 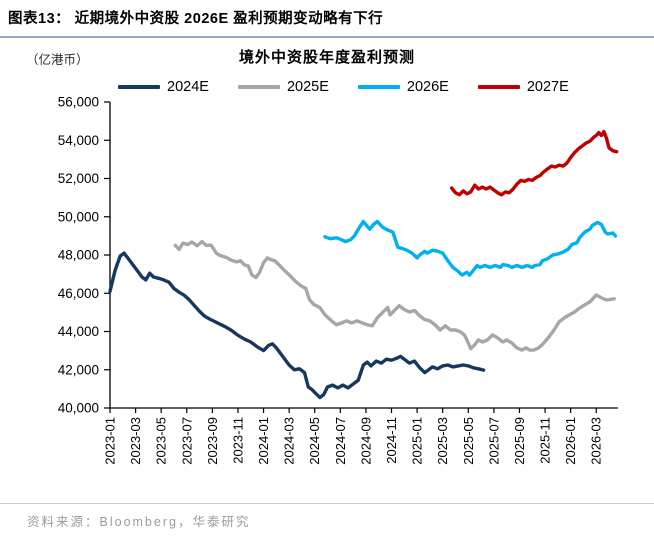 I want to click on x-tick-label: 2024-01, so click(x=263, y=441).